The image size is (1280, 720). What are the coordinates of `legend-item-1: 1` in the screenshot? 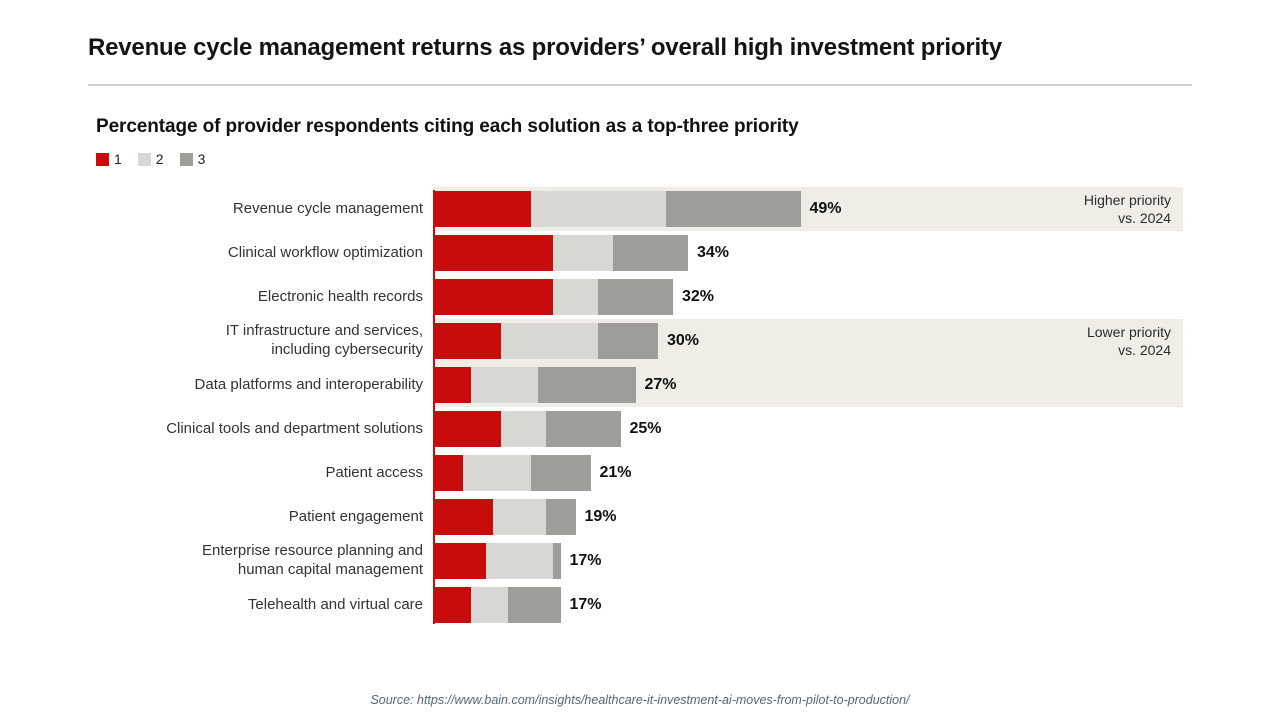 It's located at (109, 159).